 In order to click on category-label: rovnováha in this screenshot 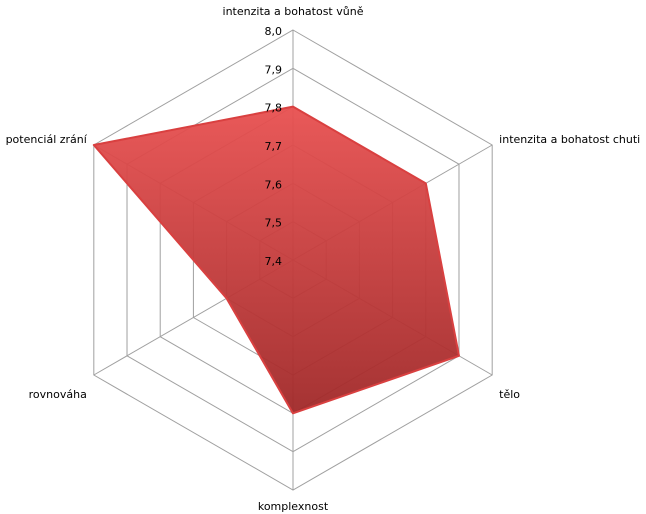, I will do `click(58, 394)`.